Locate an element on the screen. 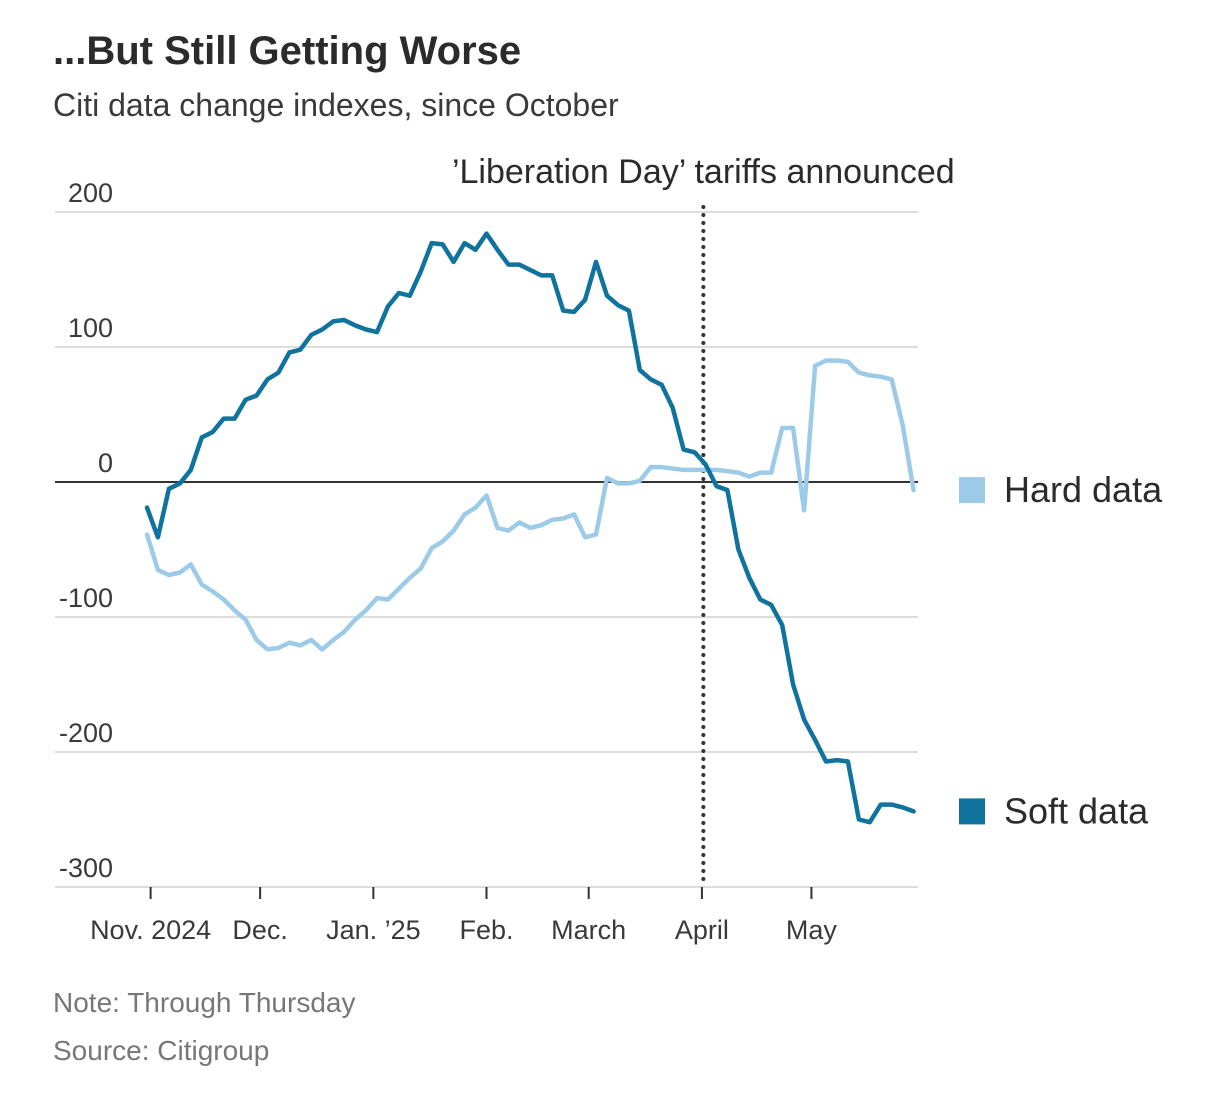 The width and height of the screenshot is (1206, 1100). annotation-text: ’Liberation Day’ tariffs announced is located at coordinates (703, 172).